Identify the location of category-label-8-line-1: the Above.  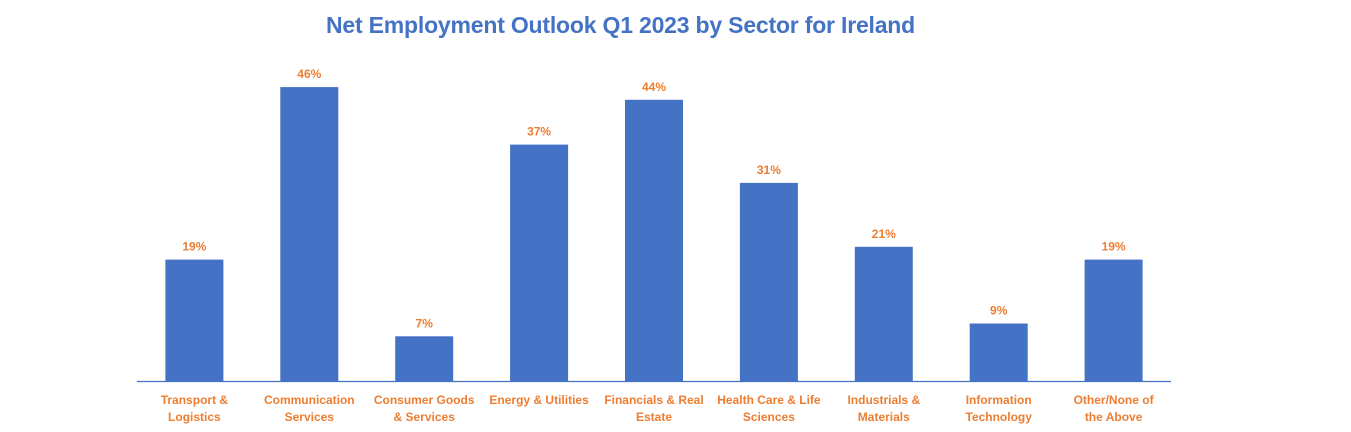
(1114, 417).